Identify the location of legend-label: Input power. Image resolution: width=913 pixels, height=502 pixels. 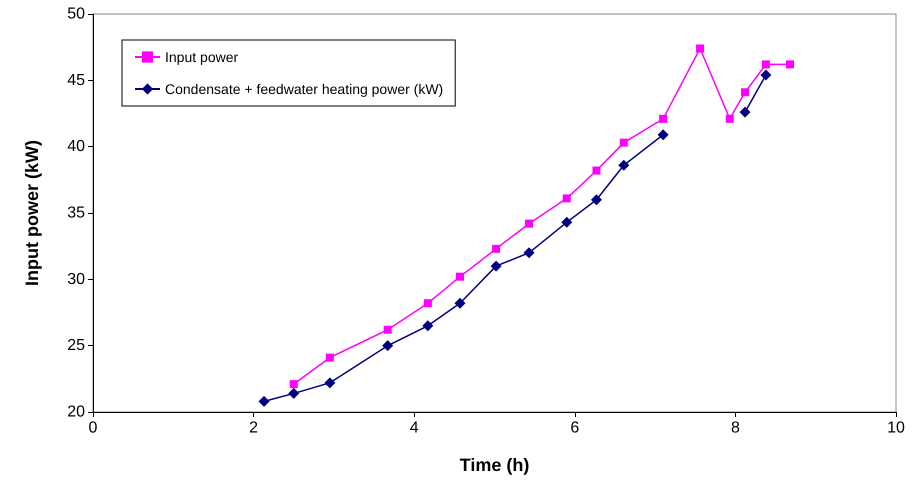
(201, 57).